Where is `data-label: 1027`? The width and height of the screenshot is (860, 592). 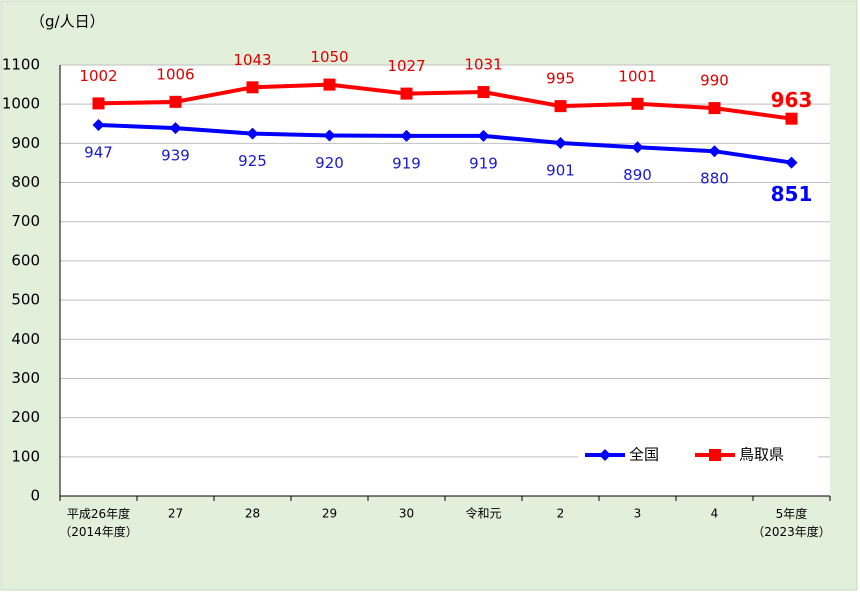
data-label: 1027 is located at coordinates (406, 66).